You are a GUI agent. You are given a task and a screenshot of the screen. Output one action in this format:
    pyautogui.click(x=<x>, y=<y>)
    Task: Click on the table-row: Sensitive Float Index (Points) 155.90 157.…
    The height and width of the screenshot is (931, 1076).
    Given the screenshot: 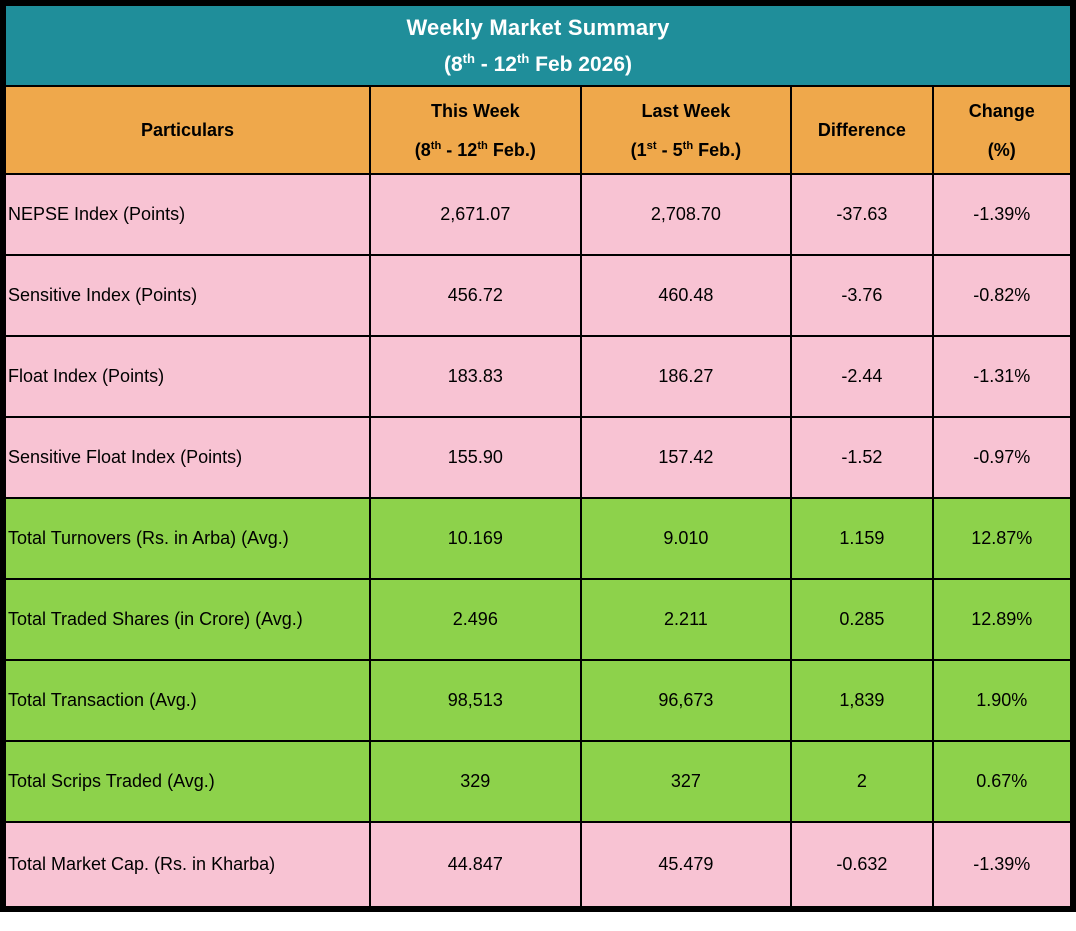 What is the action you would take?
    pyautogui.click(x=538, y=458)
    